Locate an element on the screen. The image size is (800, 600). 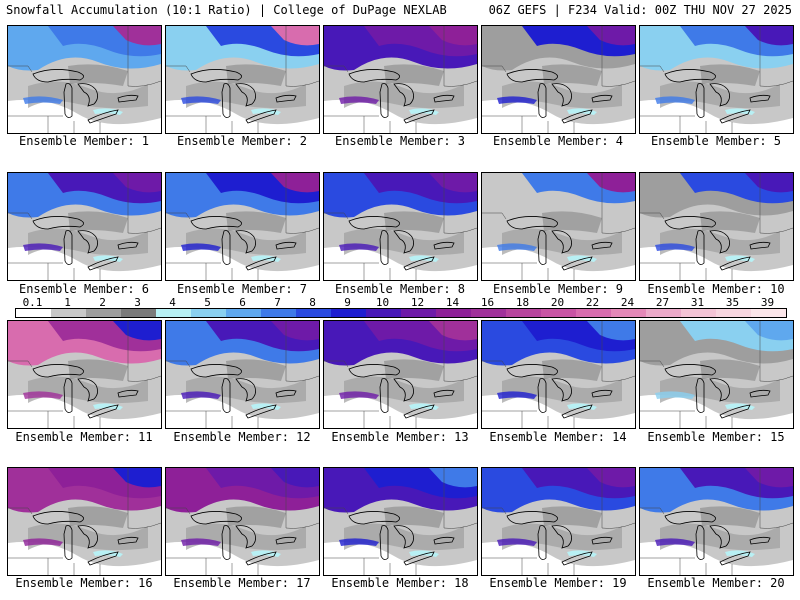
ensemble-member-caption: Ensemble Member: 4 is located at coordinates (558, 141).